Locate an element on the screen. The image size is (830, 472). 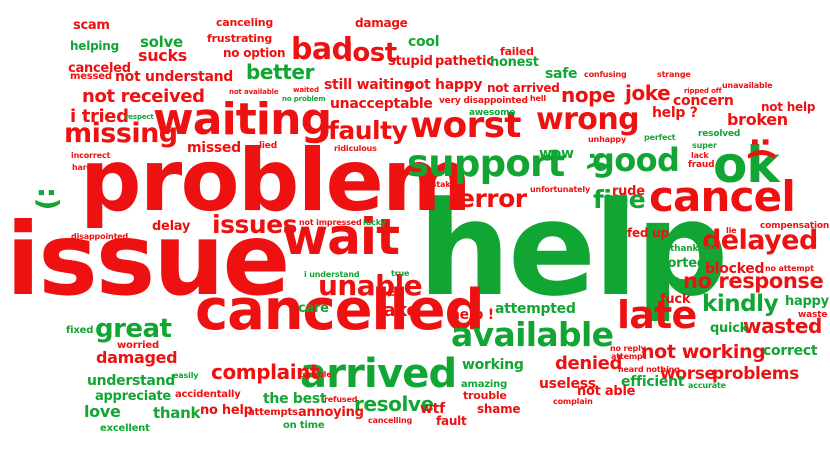
word-concern: concern is located at coordinates (703, 101).